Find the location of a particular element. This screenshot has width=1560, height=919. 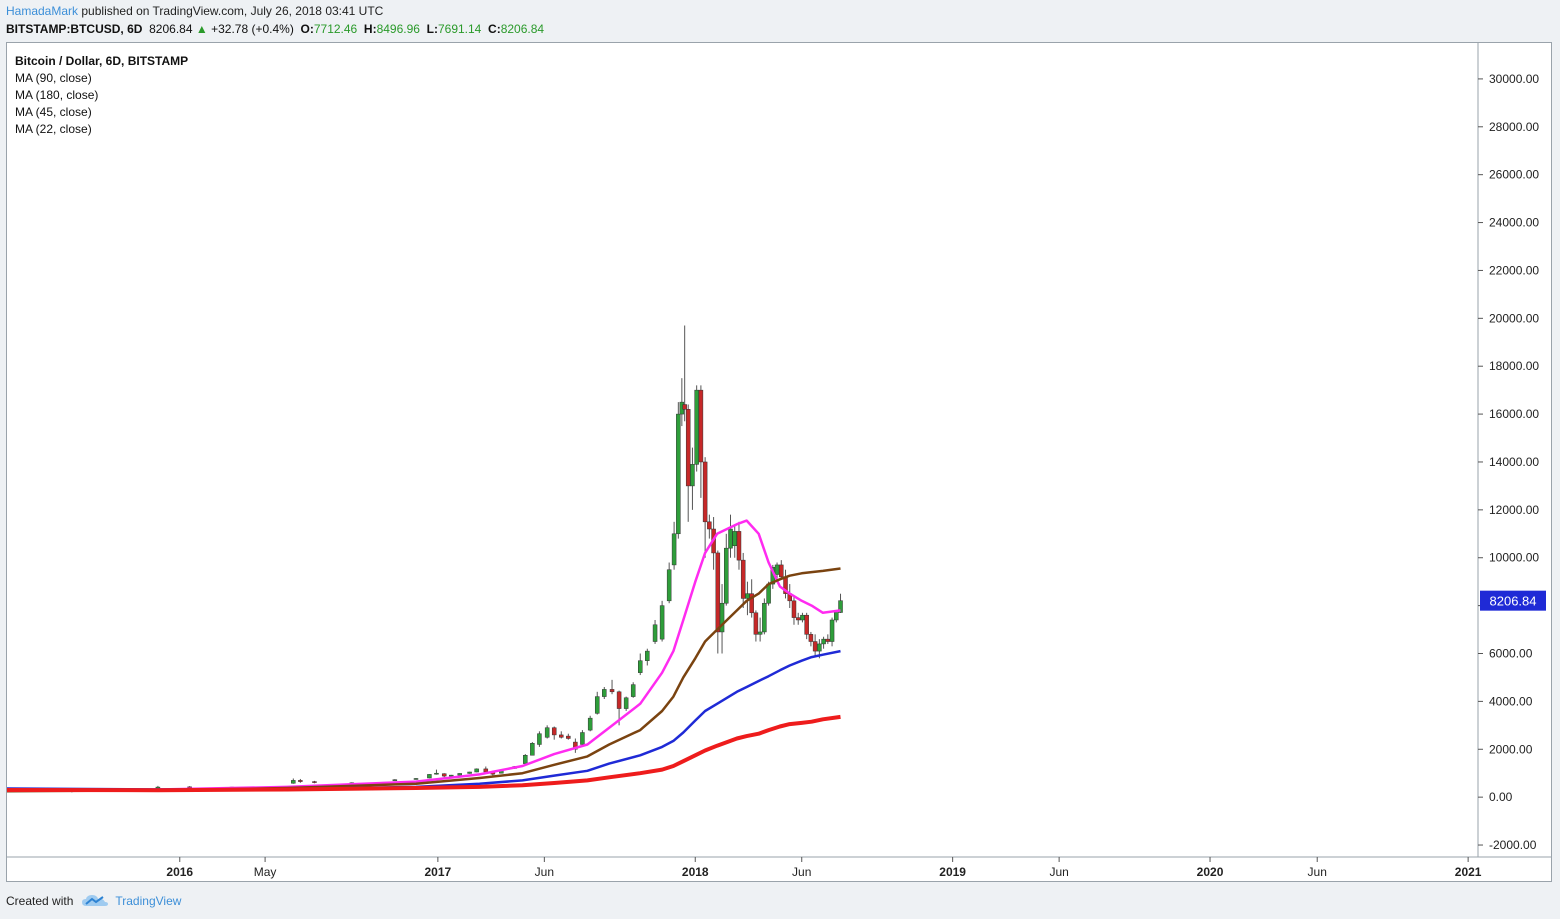

low-value: 7691.14 is located at coordinates (459, 29).